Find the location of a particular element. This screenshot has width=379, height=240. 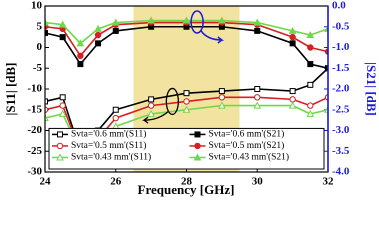

x-tick-label: 30 is located at coordinates (258, 182).